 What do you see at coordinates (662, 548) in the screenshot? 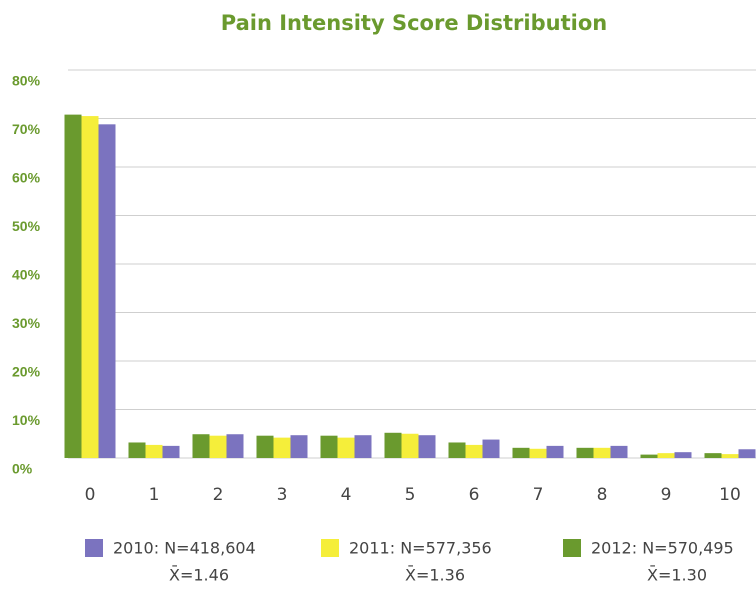
I see `legend-label: 2012: N=570,495` at bounding box center [662, 548].